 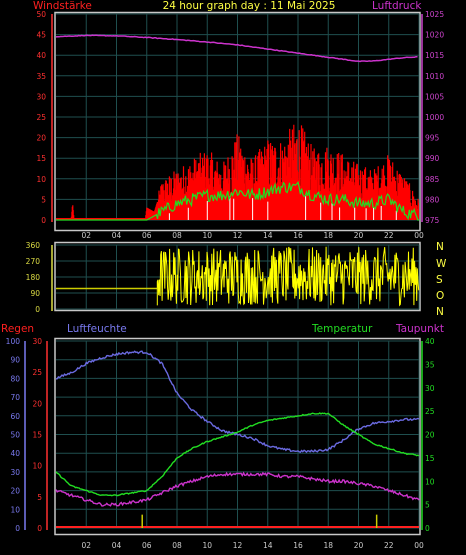 I want to click on humidity-tick-label: 100, so click(x=13, y=341).